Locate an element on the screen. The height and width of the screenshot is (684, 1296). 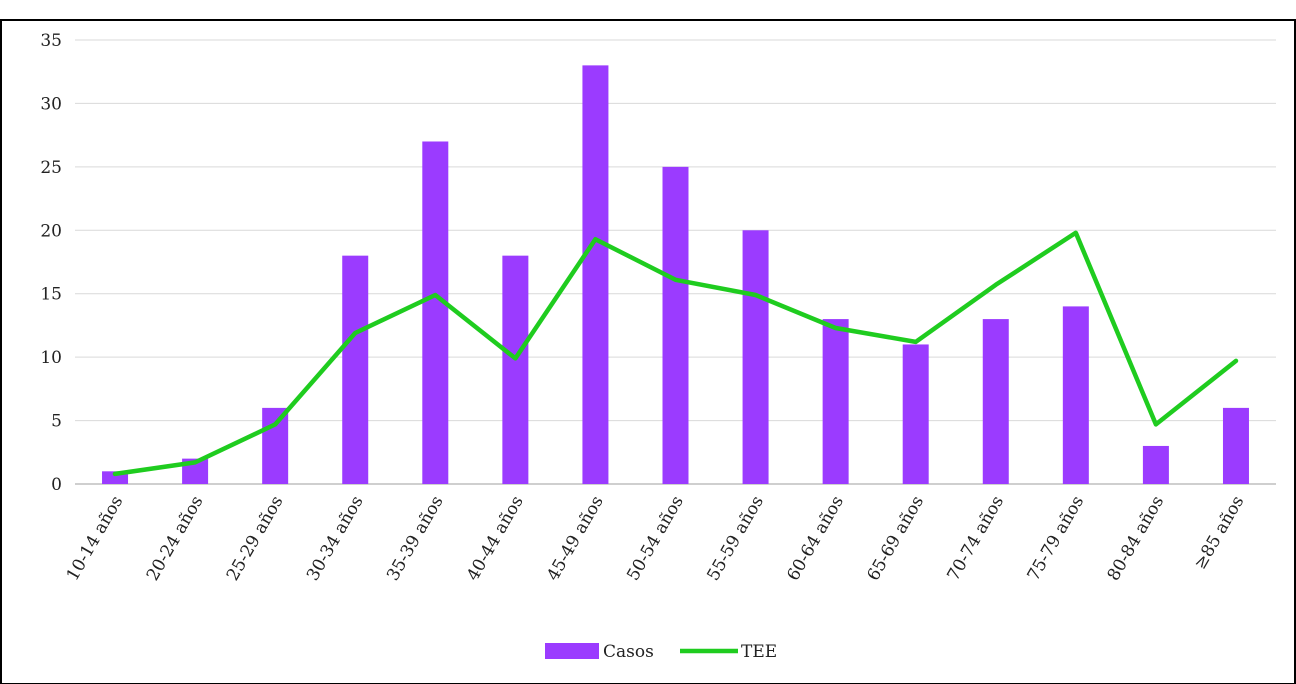
y-tick-label: 0 is located at coordinates (56, 485).